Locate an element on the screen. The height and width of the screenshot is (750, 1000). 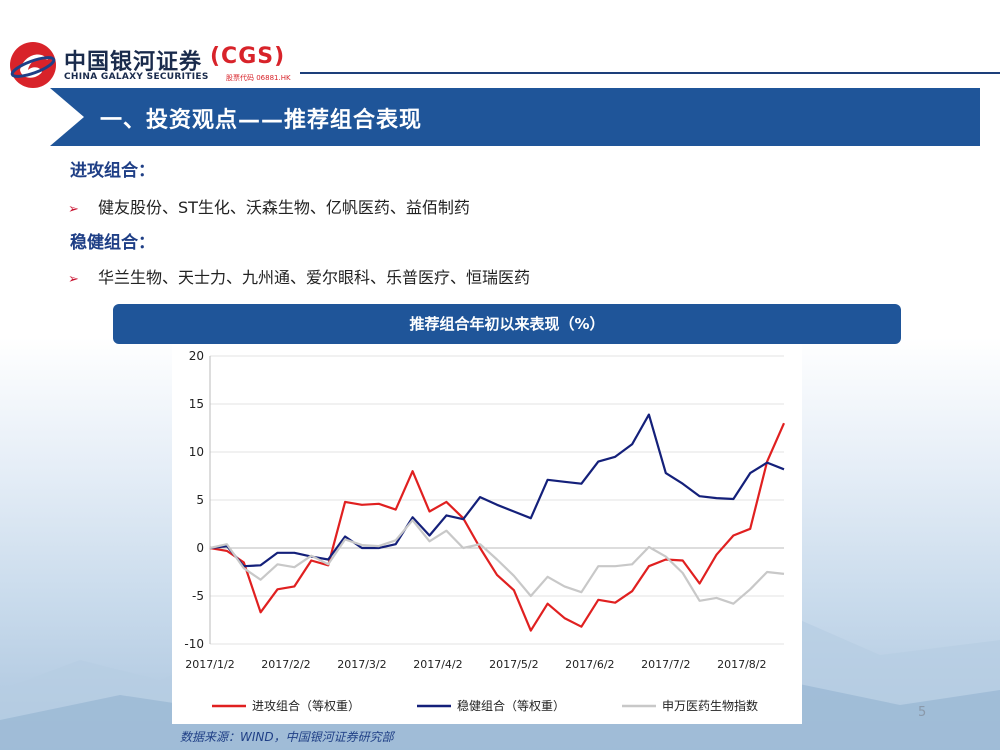
y-tick-label: -10 is located at coordinates (194, 644).